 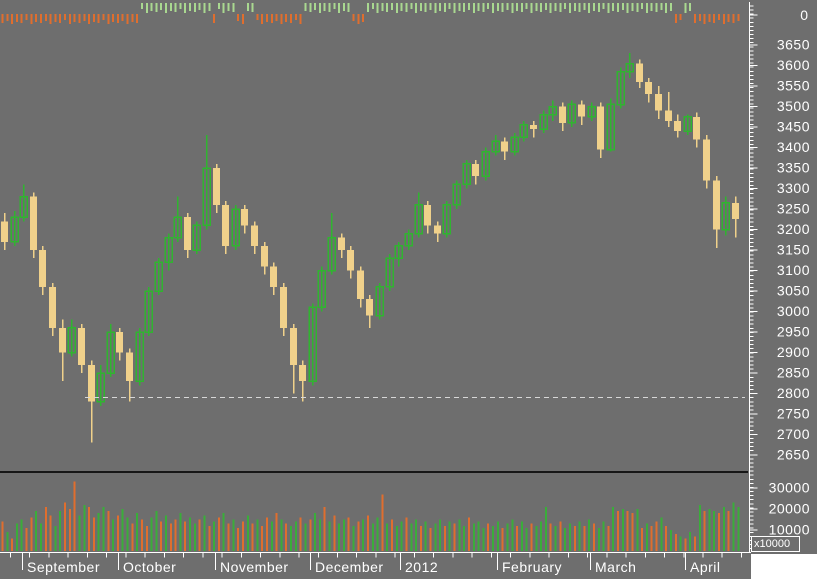 What do you see at coordinates (793, 270) in the screenshot?
I see `price-axis-label: 3100` at bounding box center [793, 270].